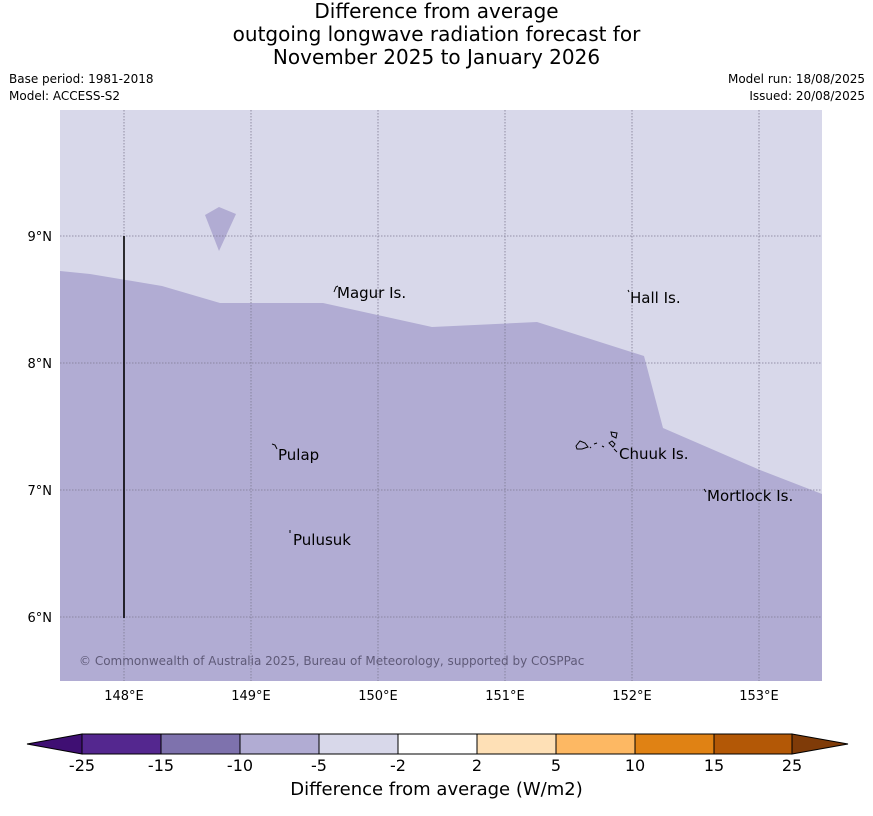  Describe the element at coordinates (596, 442) in the screenshot. I see `island-chuuk-lagoon` at that location.